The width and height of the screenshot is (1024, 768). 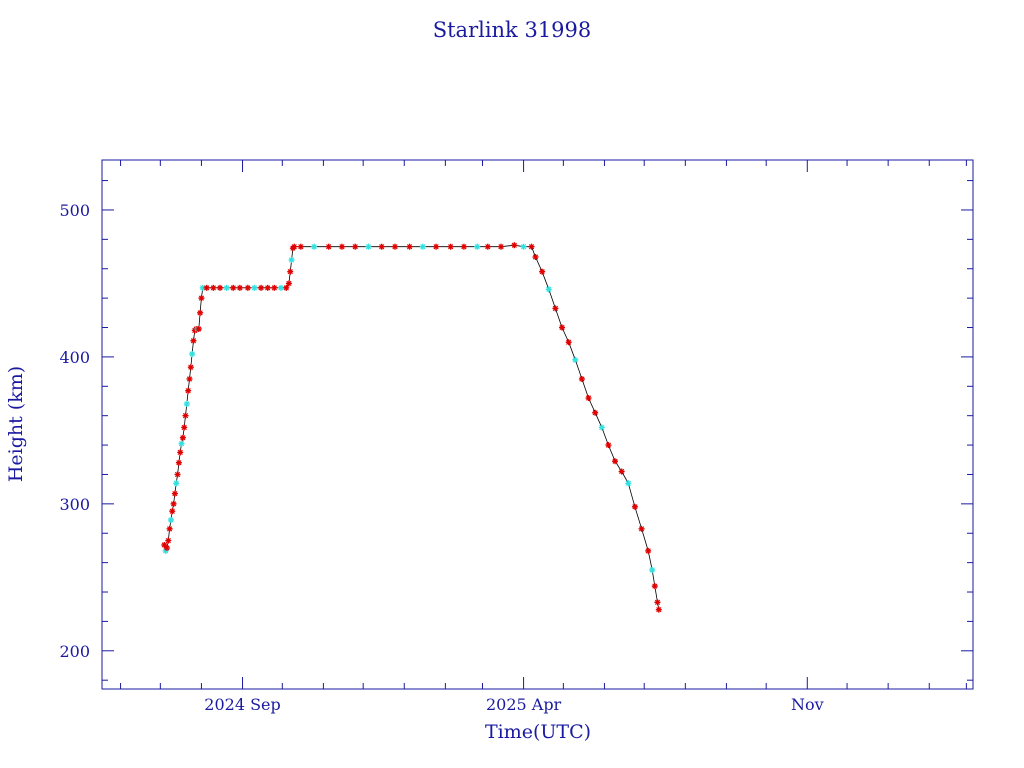 What do you see at coordinates (74, 357) in the screenshot?
I see `y-tick-label: 400` at bounding box center [74, 357].